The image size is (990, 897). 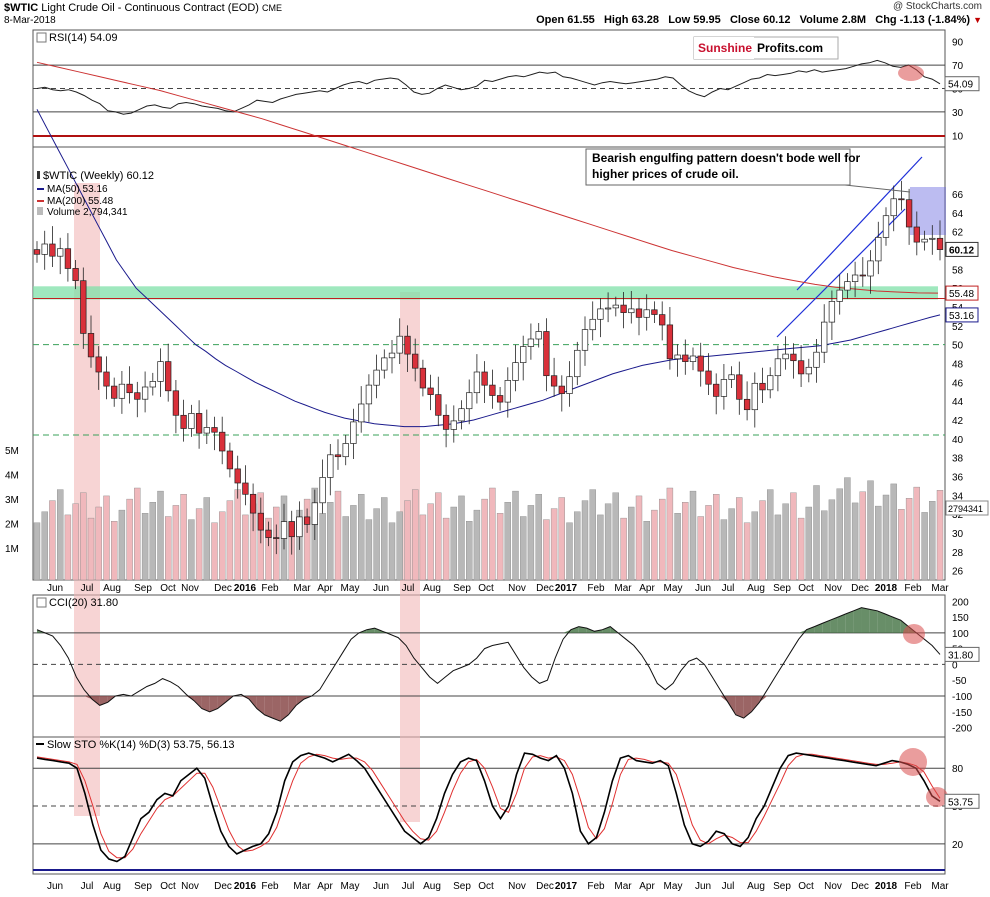 I want to click on rsi-tick-label: 70, so click(x=958, y=66).